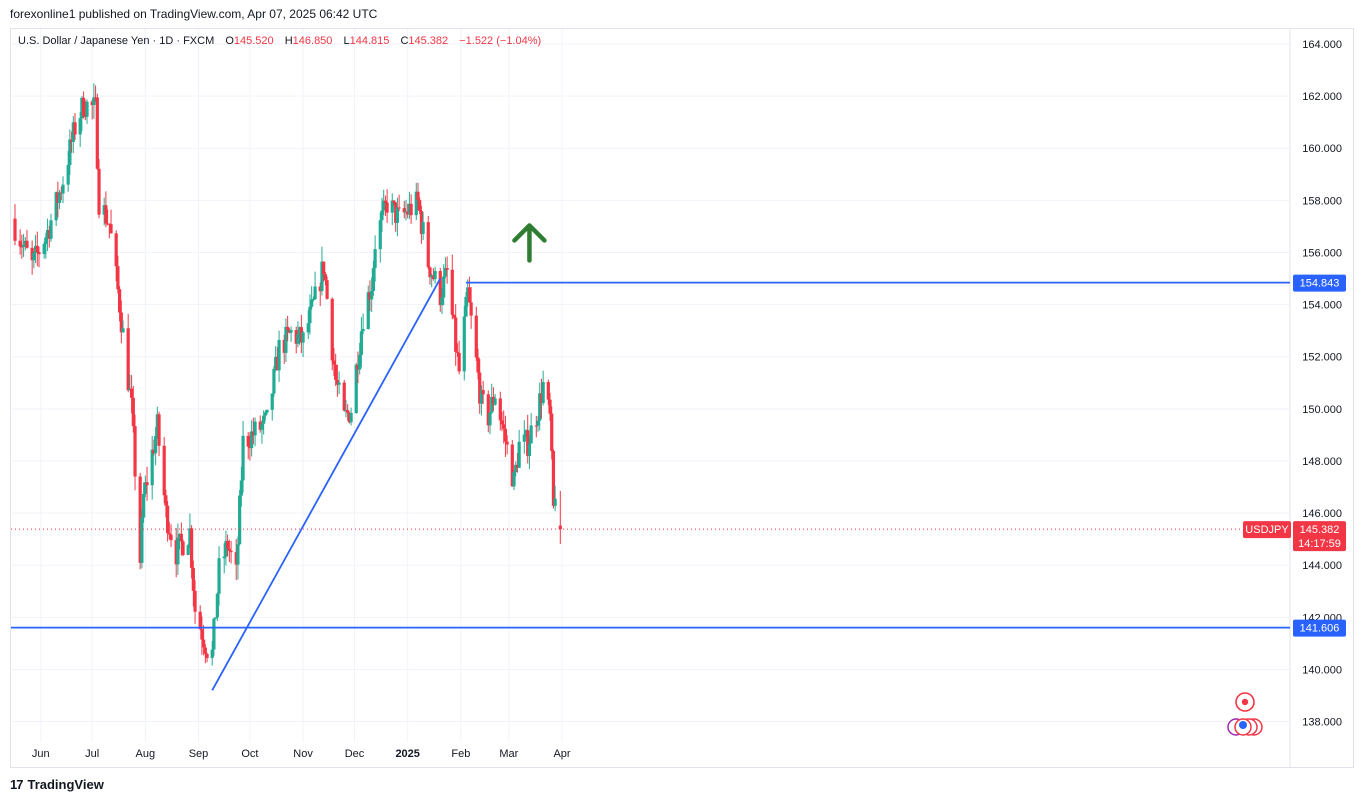 This screenshot has height=803, width=1364. Describe the element at coordinates (1322, 306) in the screenshot. I see `y-tick-label: 154.000` at that location.